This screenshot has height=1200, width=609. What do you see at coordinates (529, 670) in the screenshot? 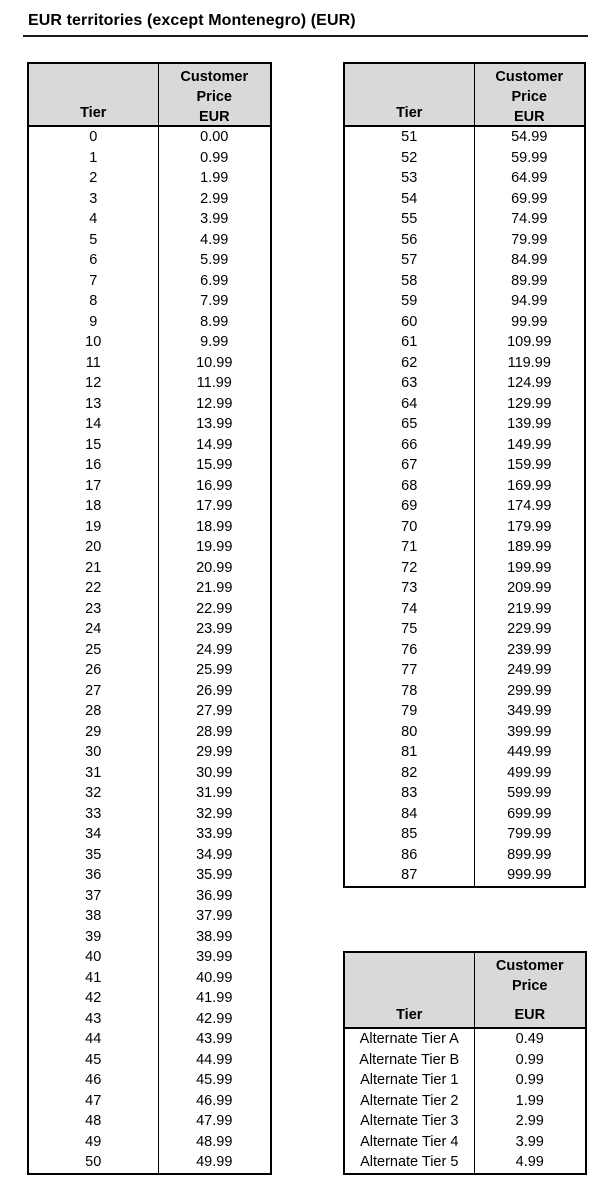
I see `price-cell: 249.99` at bounding box center [529, 670].